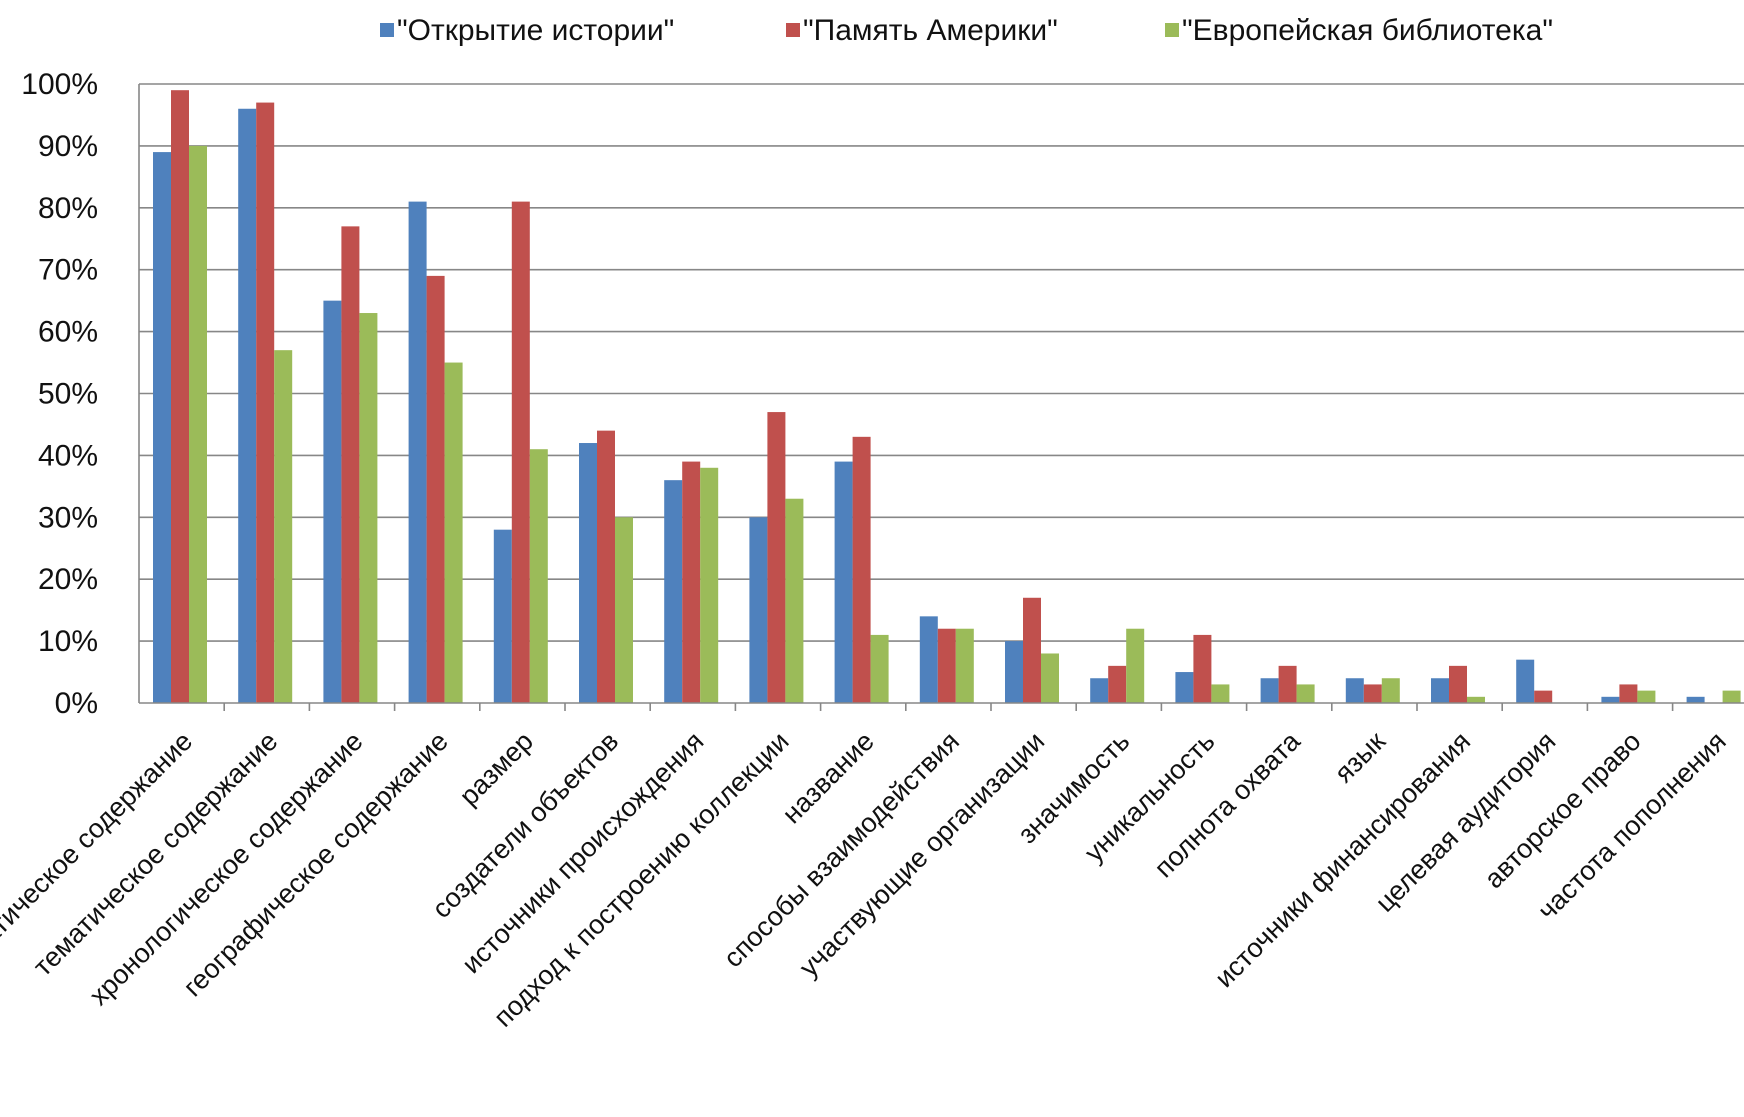  I want to click on y-tick-label: 0%, so click(76, 703).